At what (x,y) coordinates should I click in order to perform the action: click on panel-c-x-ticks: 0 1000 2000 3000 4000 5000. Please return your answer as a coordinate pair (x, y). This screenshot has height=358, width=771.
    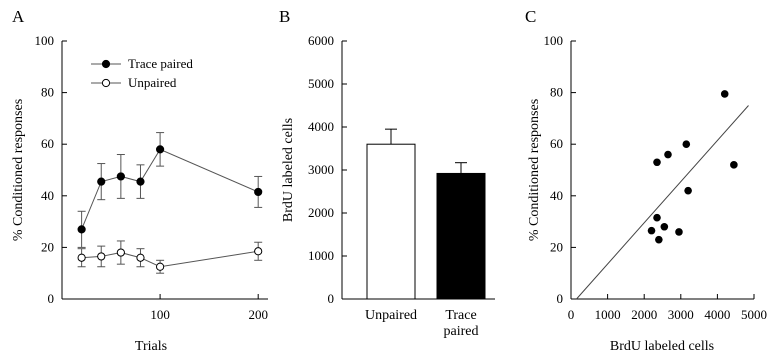
    Looking at the image, I should click on (667, 308).